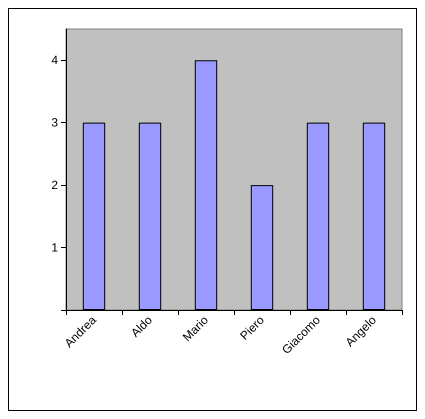  Describe the element at coordinates (54, 60) in the screenshot. I see `y-tick-label: 4` at that location.